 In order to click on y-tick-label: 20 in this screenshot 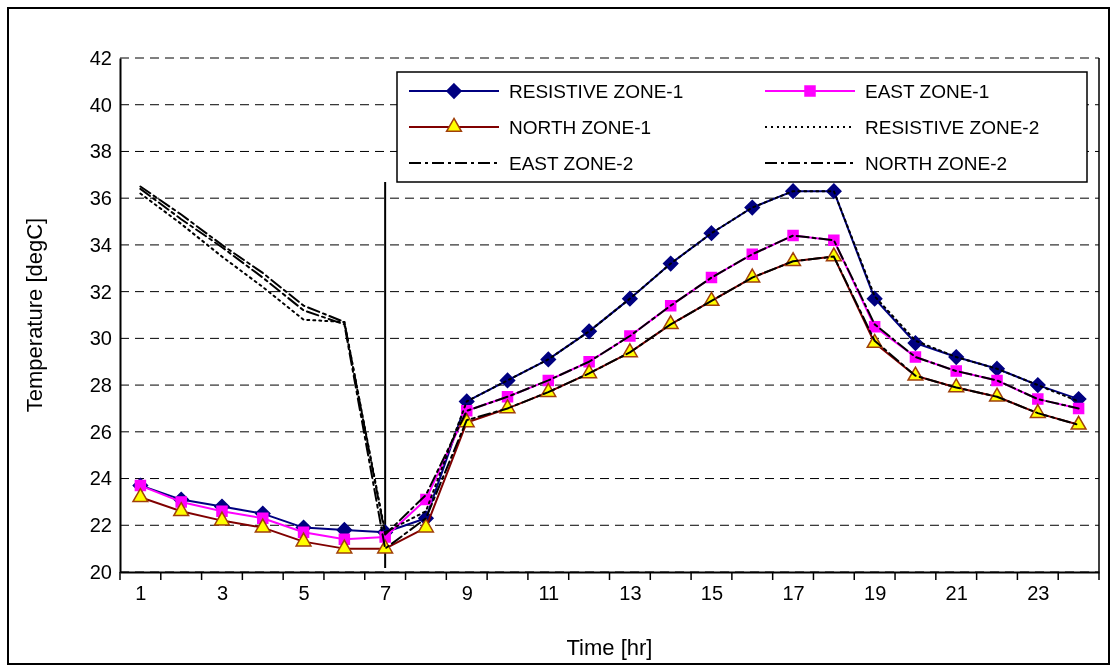, I will do `click(100, 571)`.